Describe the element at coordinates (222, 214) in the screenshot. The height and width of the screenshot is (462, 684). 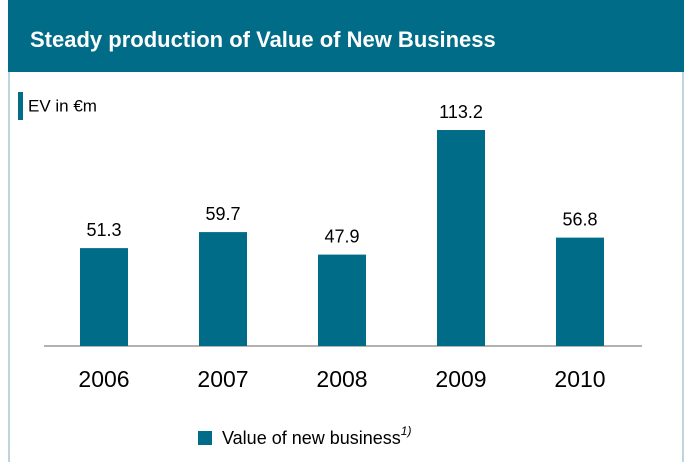
I see `value-label: 59.7` at that location.